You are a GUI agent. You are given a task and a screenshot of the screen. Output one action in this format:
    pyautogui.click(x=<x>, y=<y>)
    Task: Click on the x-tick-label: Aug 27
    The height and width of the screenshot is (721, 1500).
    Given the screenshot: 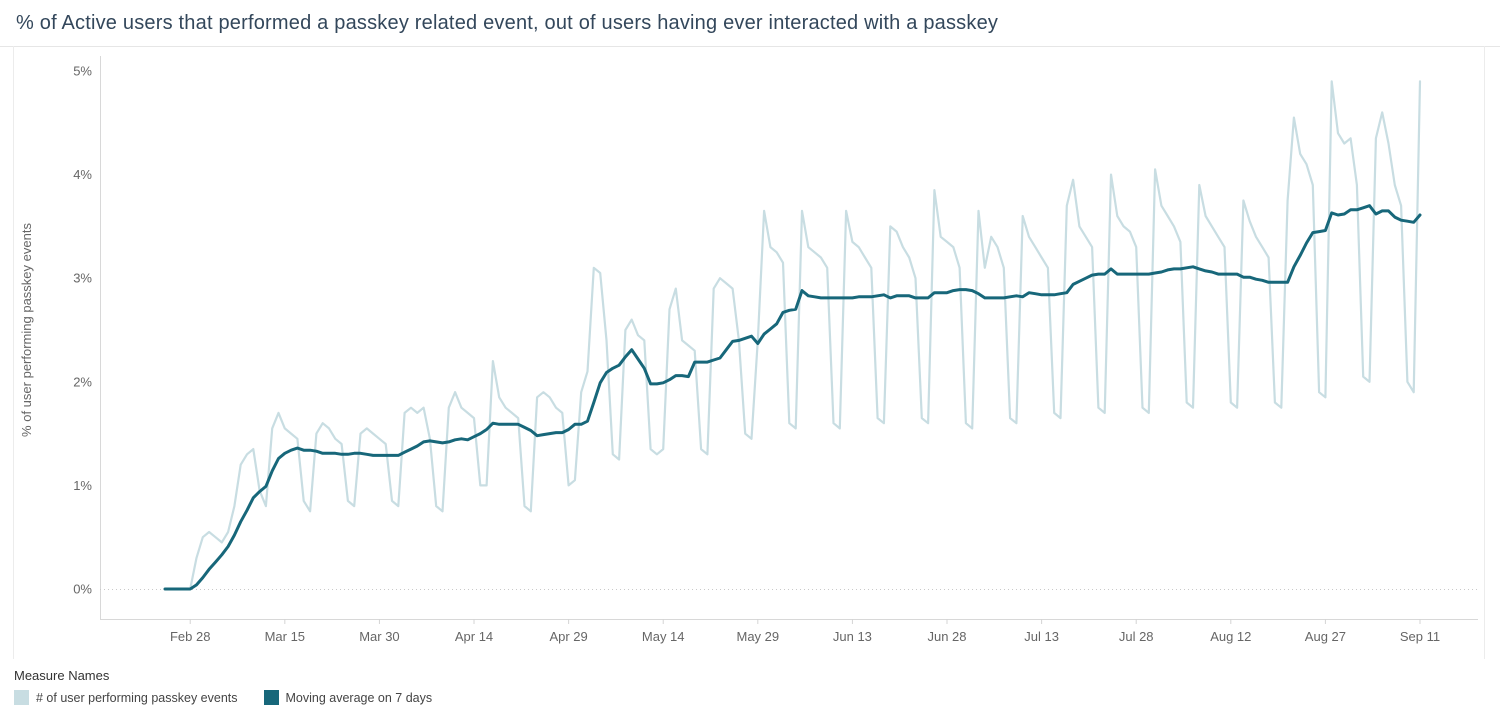 What is the action you would take?
    pyautogui.click(x=1325, y=636)
    